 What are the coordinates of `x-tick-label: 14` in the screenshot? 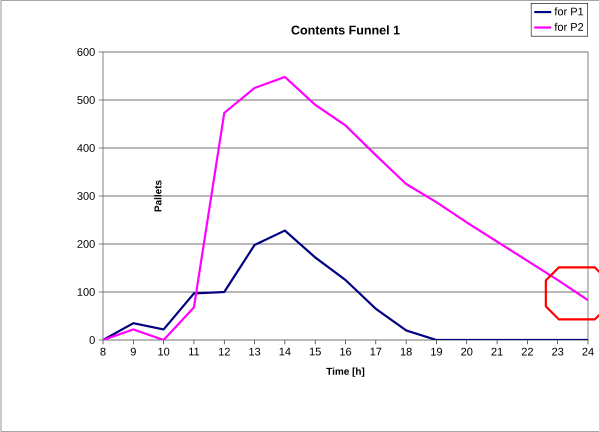 It's located at (285, 352).